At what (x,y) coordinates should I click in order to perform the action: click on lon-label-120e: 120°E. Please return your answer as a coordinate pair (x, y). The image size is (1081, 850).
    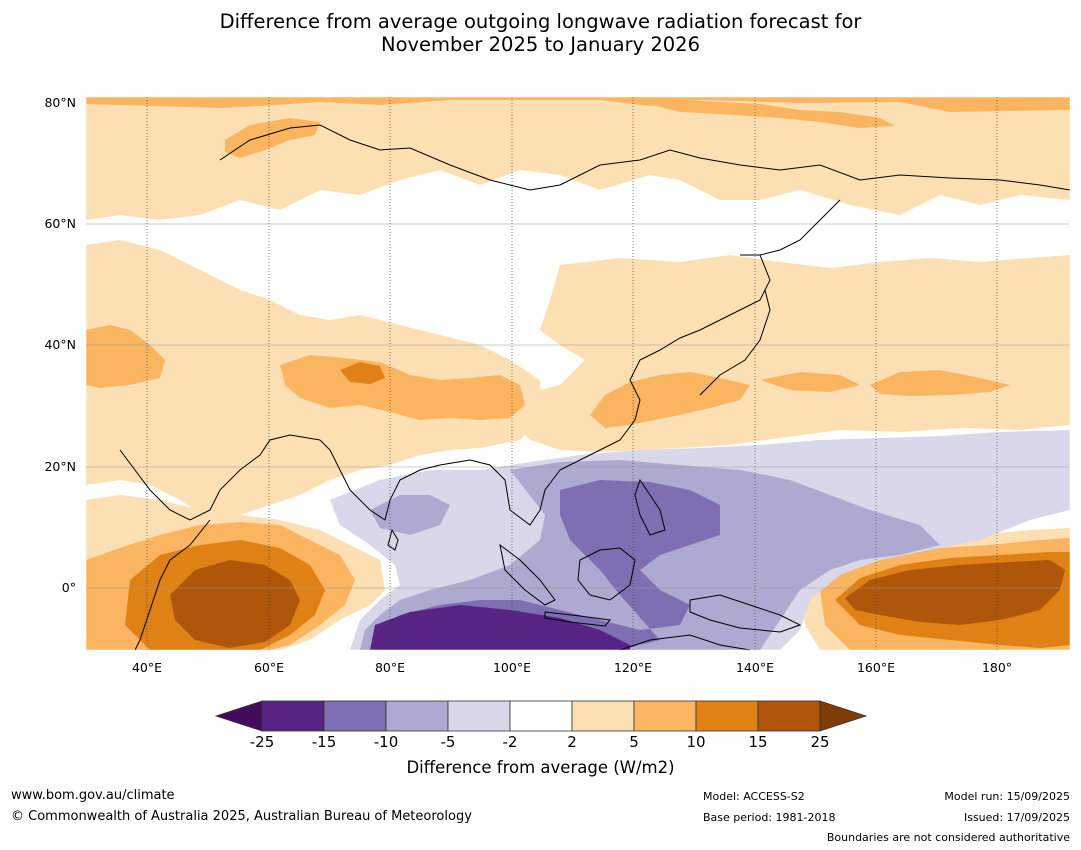
    Looking at the image, I should click on (632, 667).